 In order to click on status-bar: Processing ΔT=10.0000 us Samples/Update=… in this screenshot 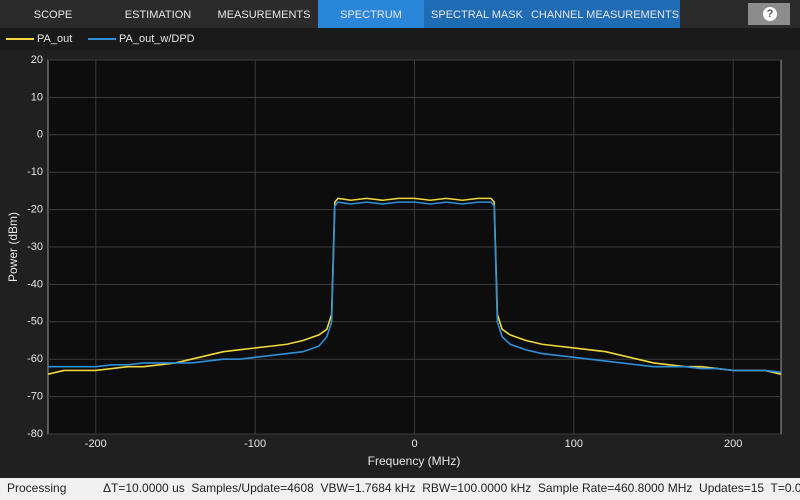, I will do `click(400, 489)`.